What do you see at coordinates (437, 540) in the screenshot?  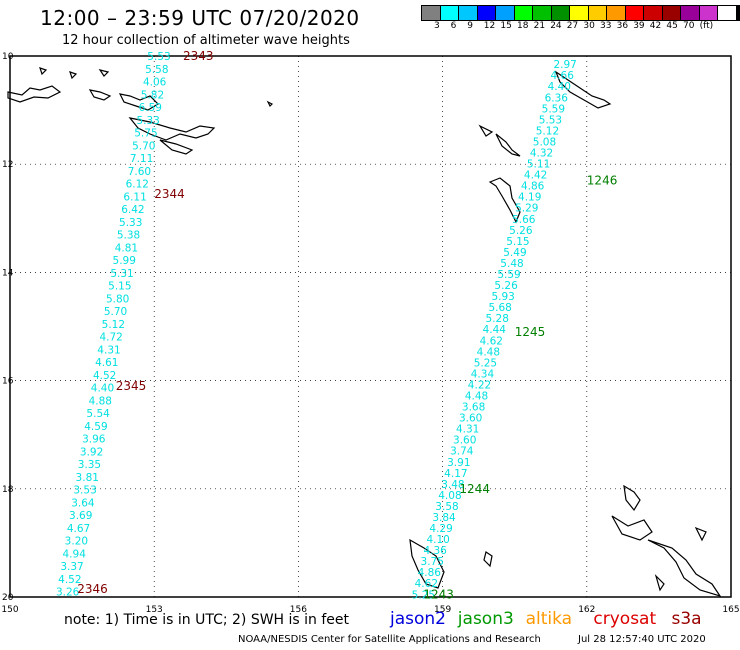 I see `wave-height-value: 4.10` at bounding box center [437, 540].